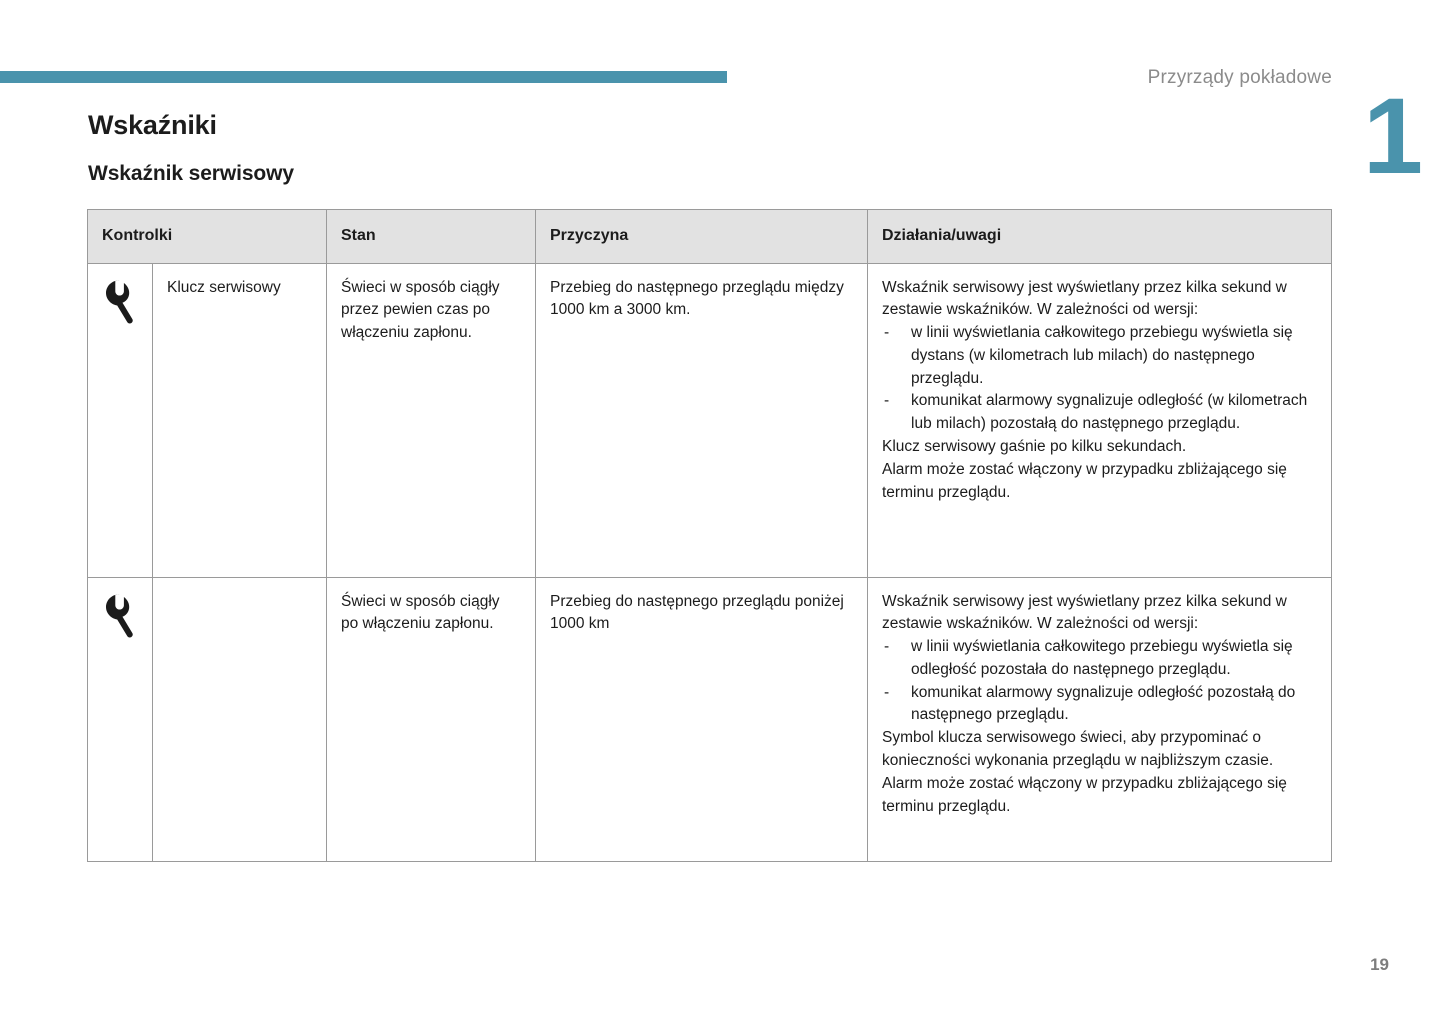  Describe the element at coordinates (701, 236) in the screenshot. I see `column-header-przyczyna: Przyczyna` at that location.